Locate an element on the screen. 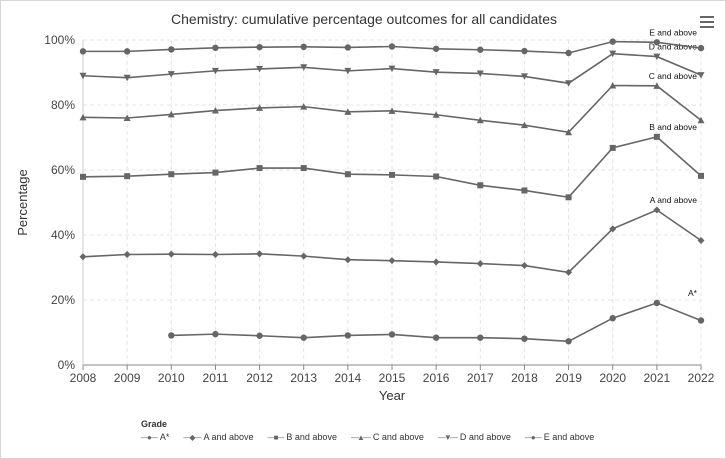 The width and height of the screenshot is (726, 459). legend-item: —▼— D and above is located at coordinates (474, 437).